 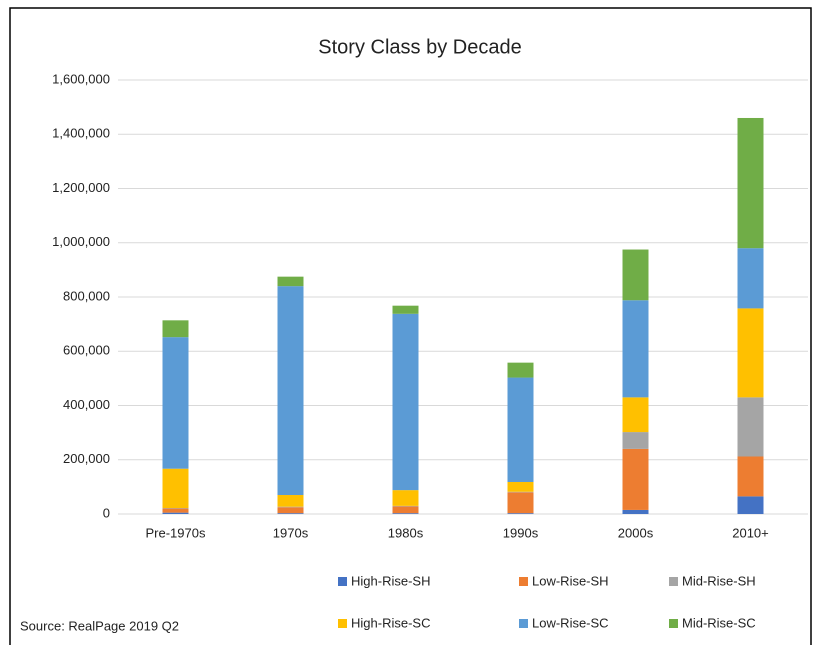 What do you see at coordinates (176, 532) in the screenshot?
I see `x-tick-label: Pre-1970s` at bounding box center [176, 532].